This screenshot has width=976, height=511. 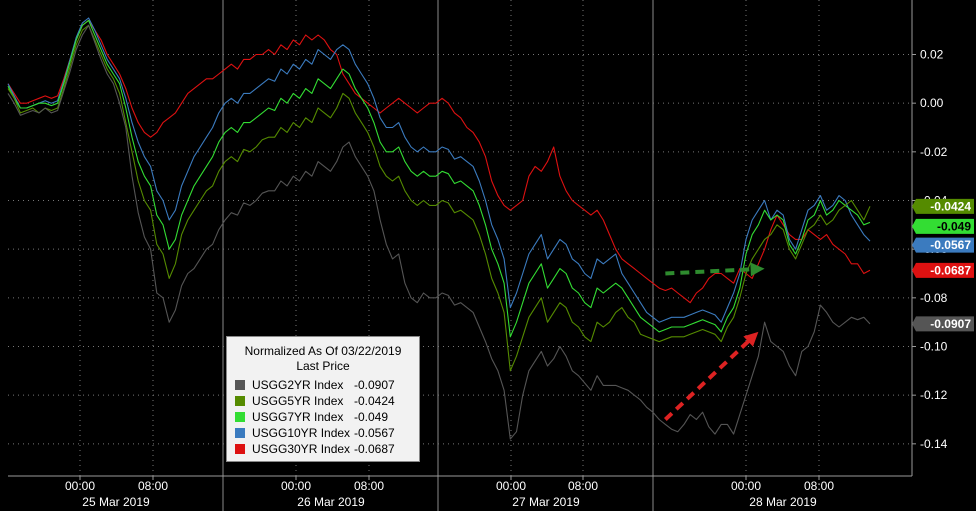 What do you see at coordinates (301, 449) in the screenshot?
I see `legend-series-name: USGG30YR Index` at bounding box center [301, 449].